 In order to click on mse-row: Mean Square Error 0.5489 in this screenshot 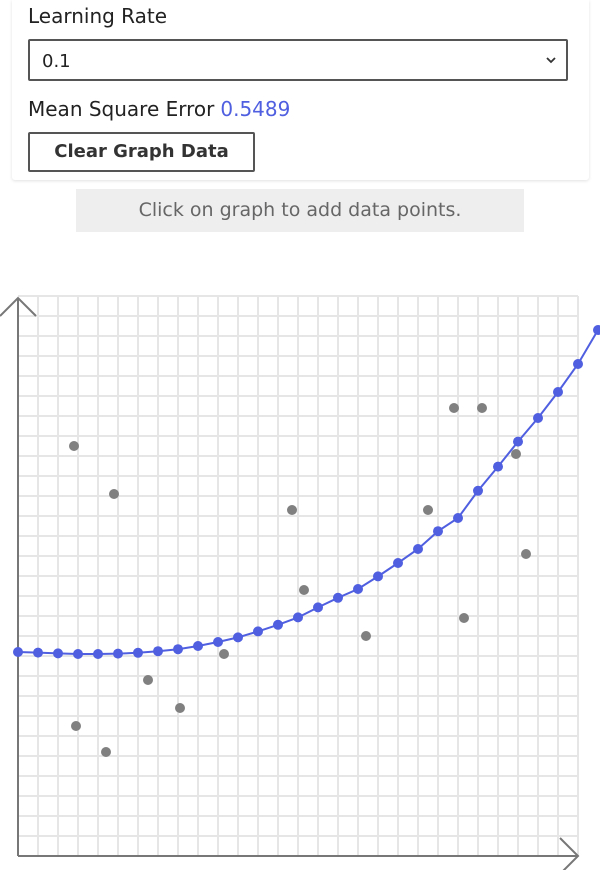, I will do `click(159, 109)`.